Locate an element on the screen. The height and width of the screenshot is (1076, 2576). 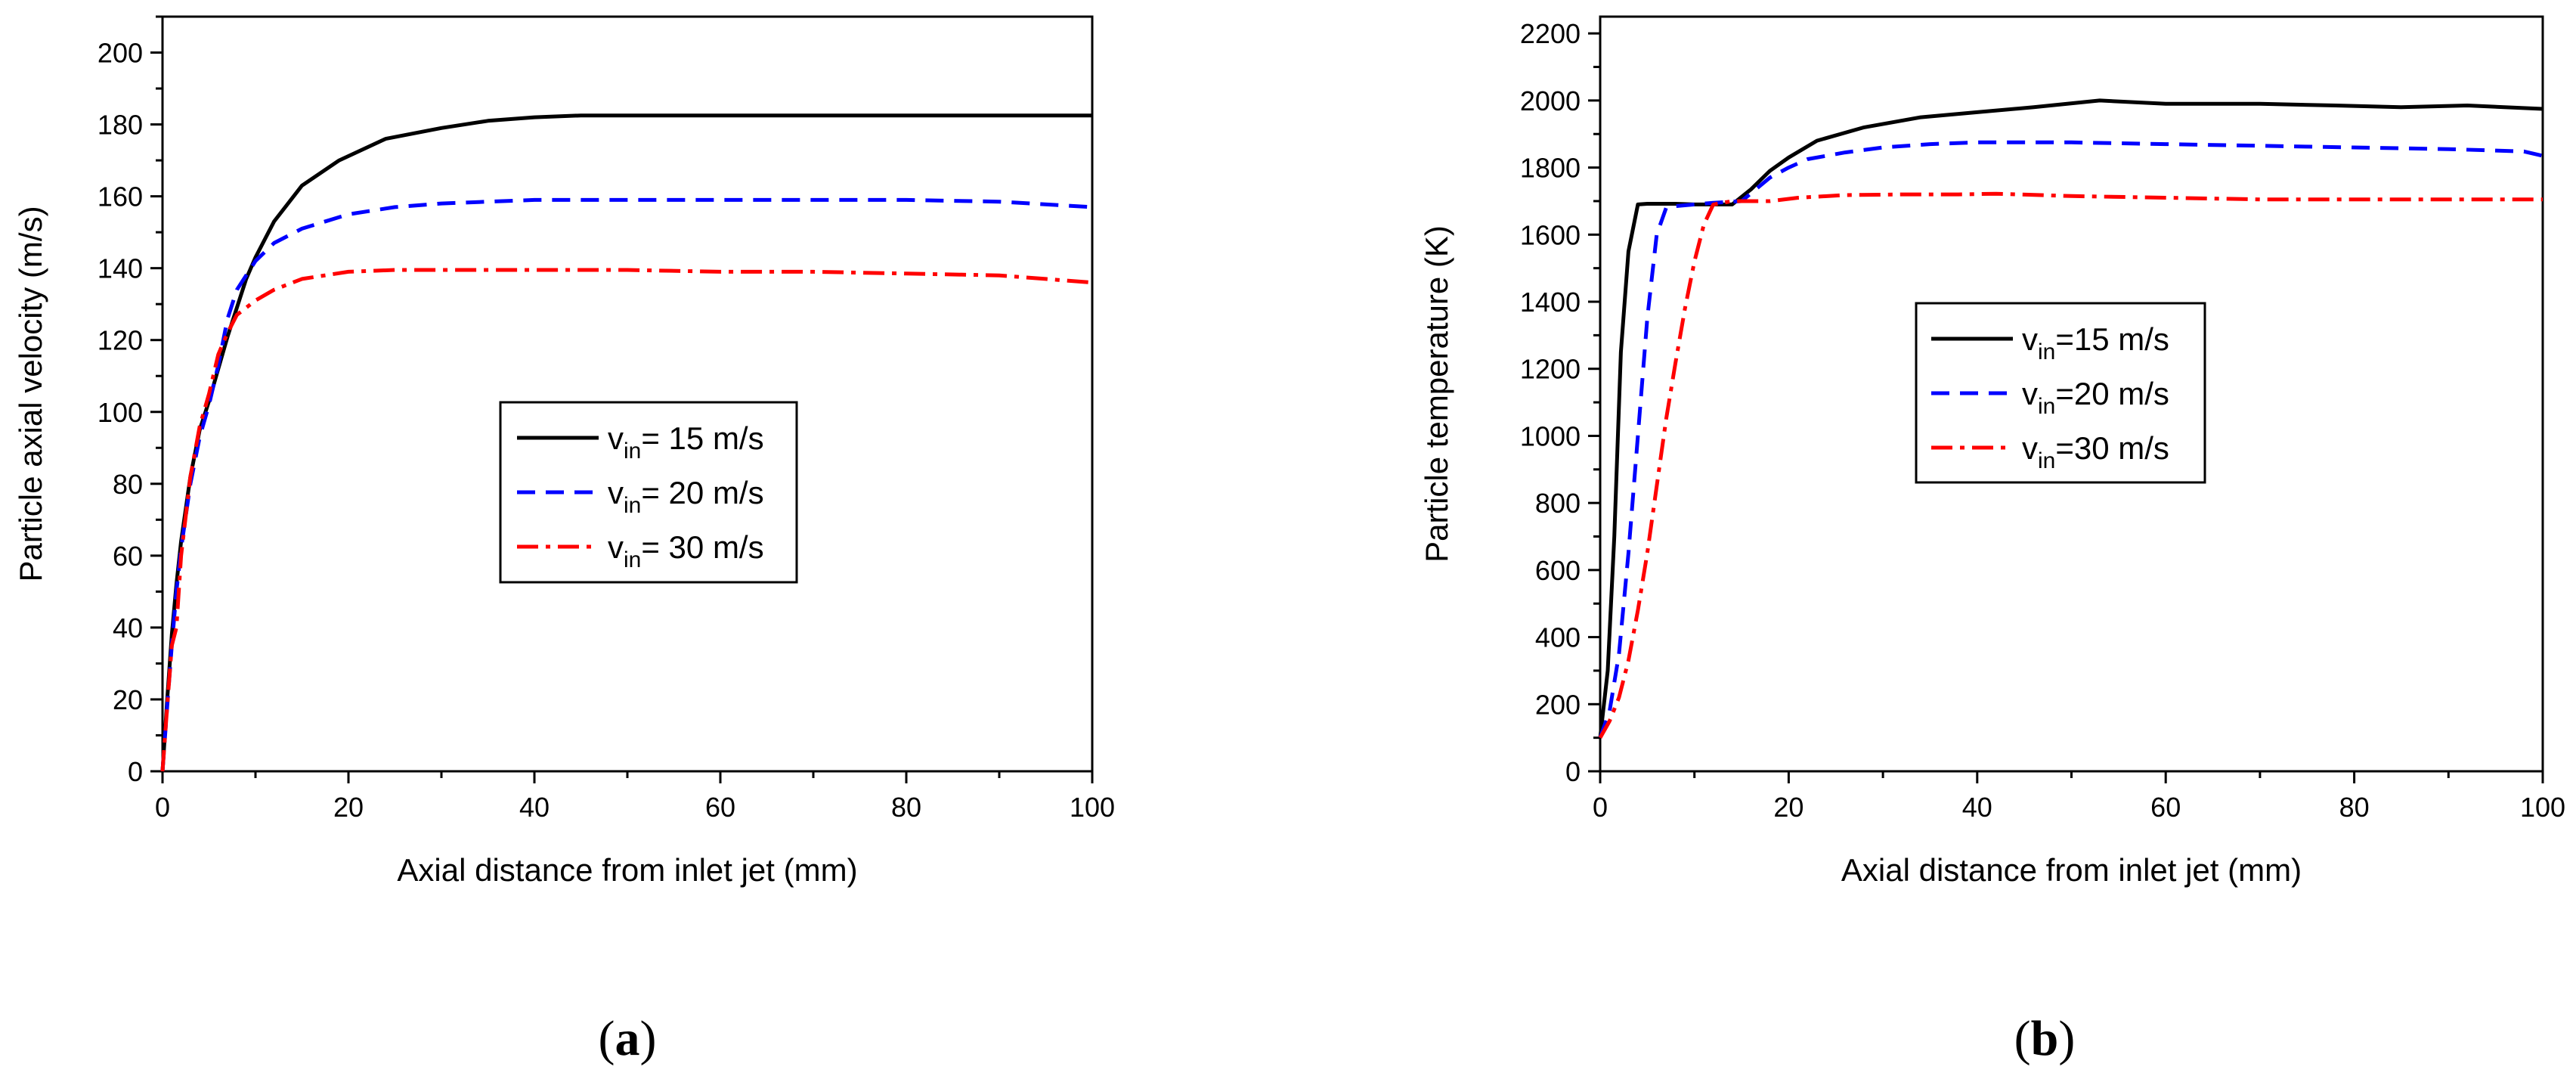
x-tick-label-a-40: 40 is located at coordinates (534, 808).